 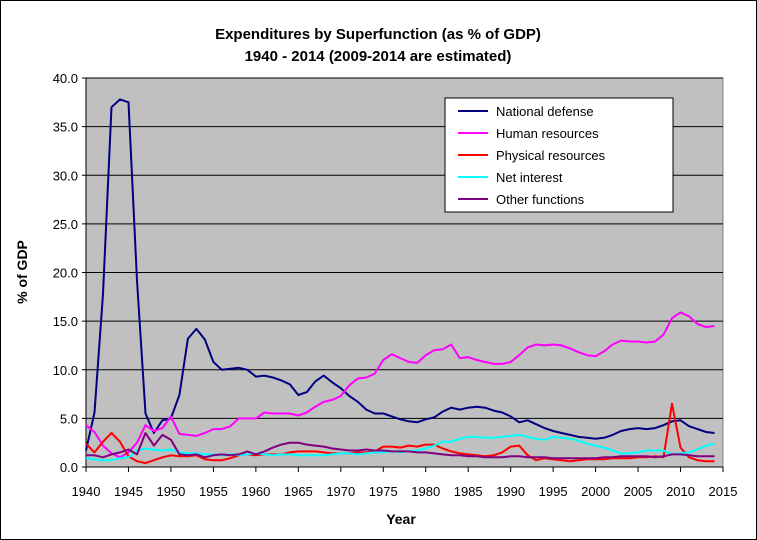 What do you see at coordinates (425, 491) in the screenshot?
I see `x-tick-label: 1980` at bounding box center [425, 491].